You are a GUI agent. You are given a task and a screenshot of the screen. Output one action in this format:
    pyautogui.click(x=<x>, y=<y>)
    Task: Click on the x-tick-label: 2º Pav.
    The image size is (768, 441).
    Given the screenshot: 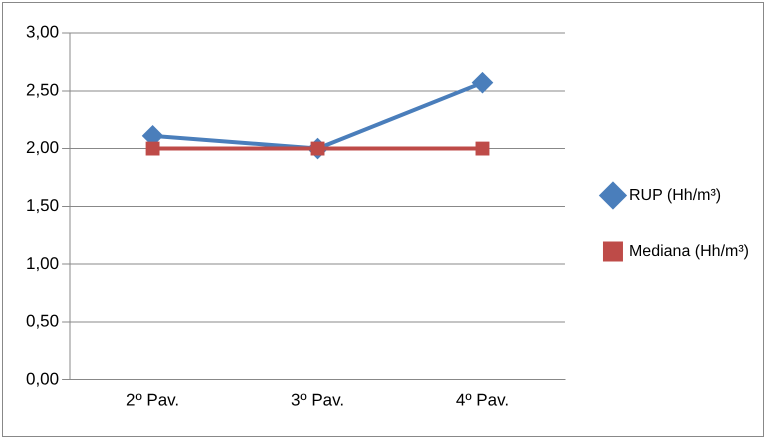 What is the action you would take?
    pyautogui.click(x=153, y=400)
    